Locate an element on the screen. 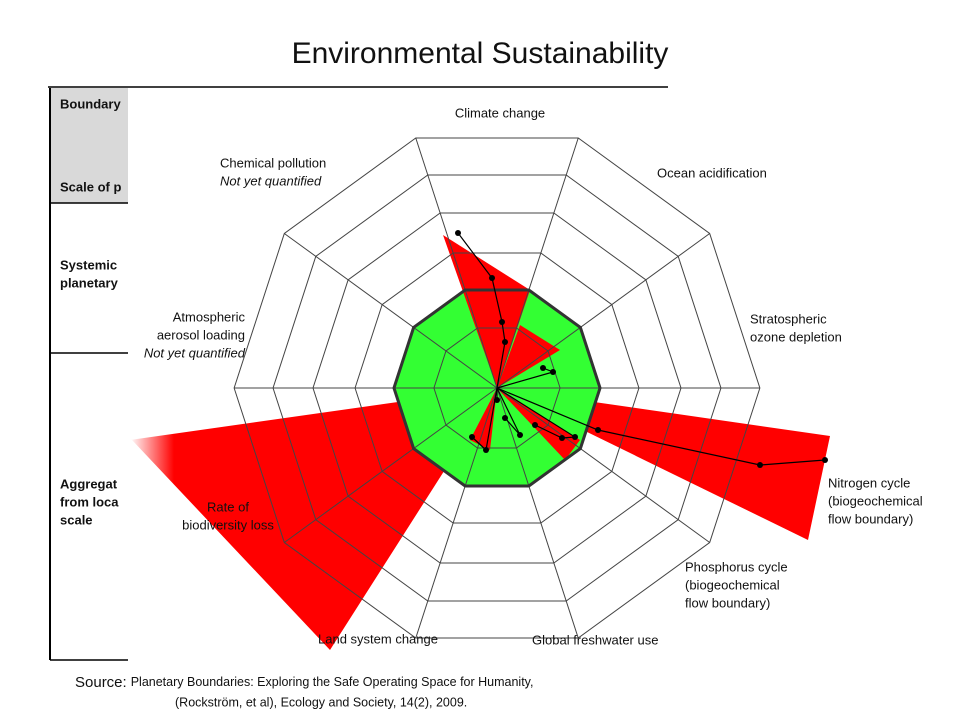  safe-boundary is located at coordinates (497, 388).